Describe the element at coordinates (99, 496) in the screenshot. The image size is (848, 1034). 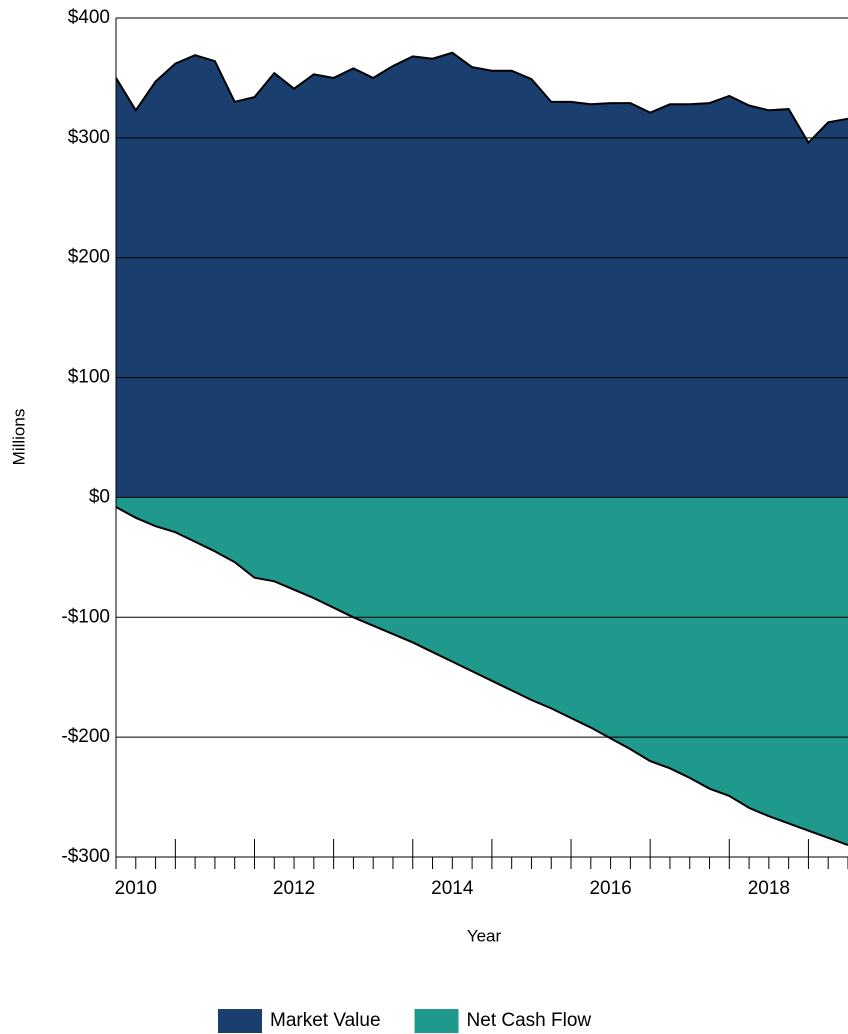
I see `y-tick-label: $0` at that location.